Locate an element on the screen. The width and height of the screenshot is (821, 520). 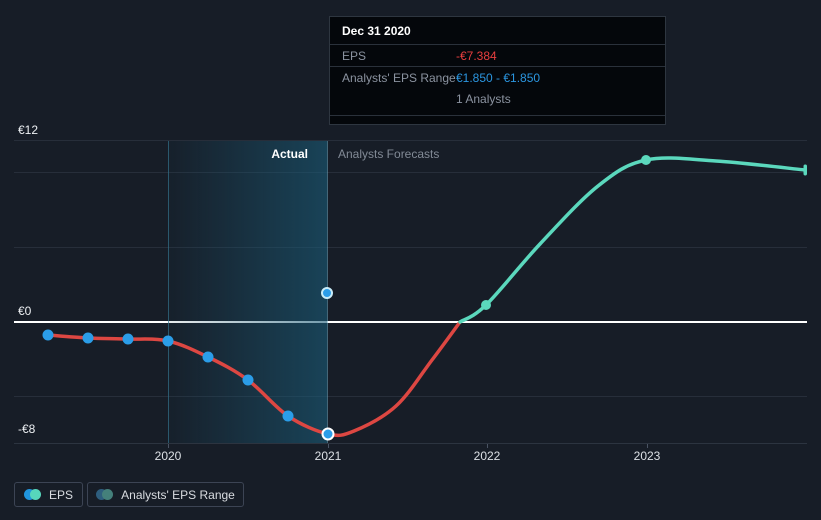
tooltip-row-range: Analysts' EPS Range €1.850 - €1.850 is located at coordinates (497, 77).